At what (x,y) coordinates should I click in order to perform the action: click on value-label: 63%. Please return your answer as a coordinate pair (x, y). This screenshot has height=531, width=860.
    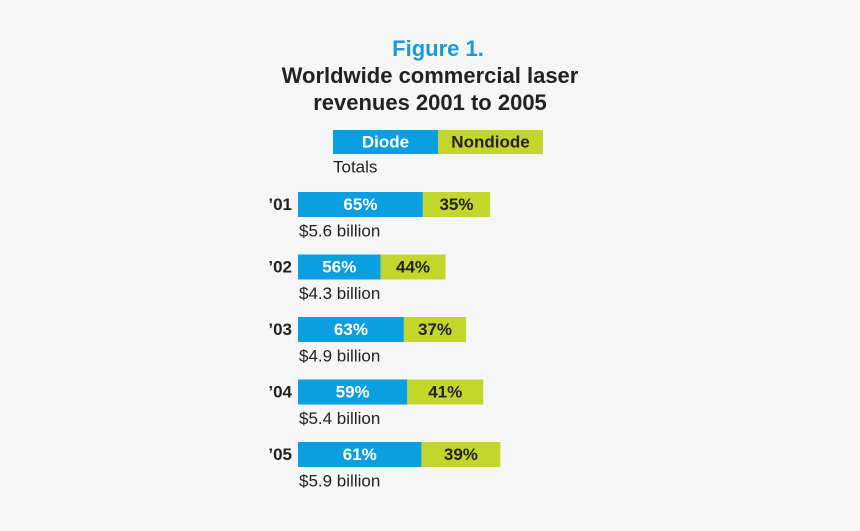
    Looking at the image, I should click on (351, 329).